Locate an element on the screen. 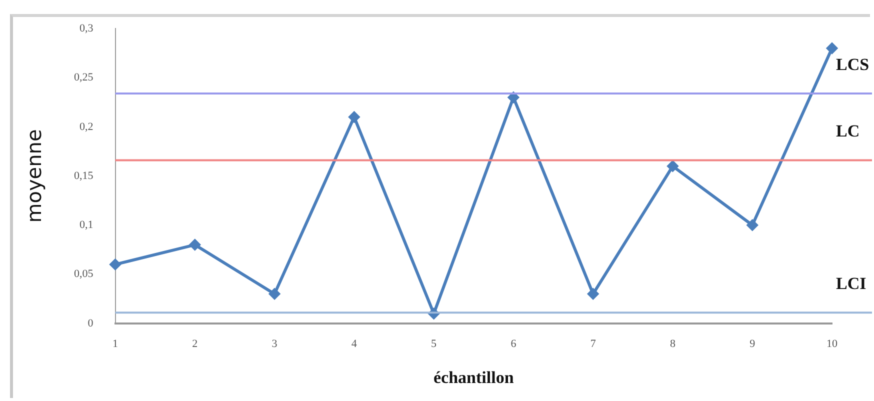 This screenshot has width=874, height=401. y-tick-label: 0,3 is located at coordinates (87, 28).